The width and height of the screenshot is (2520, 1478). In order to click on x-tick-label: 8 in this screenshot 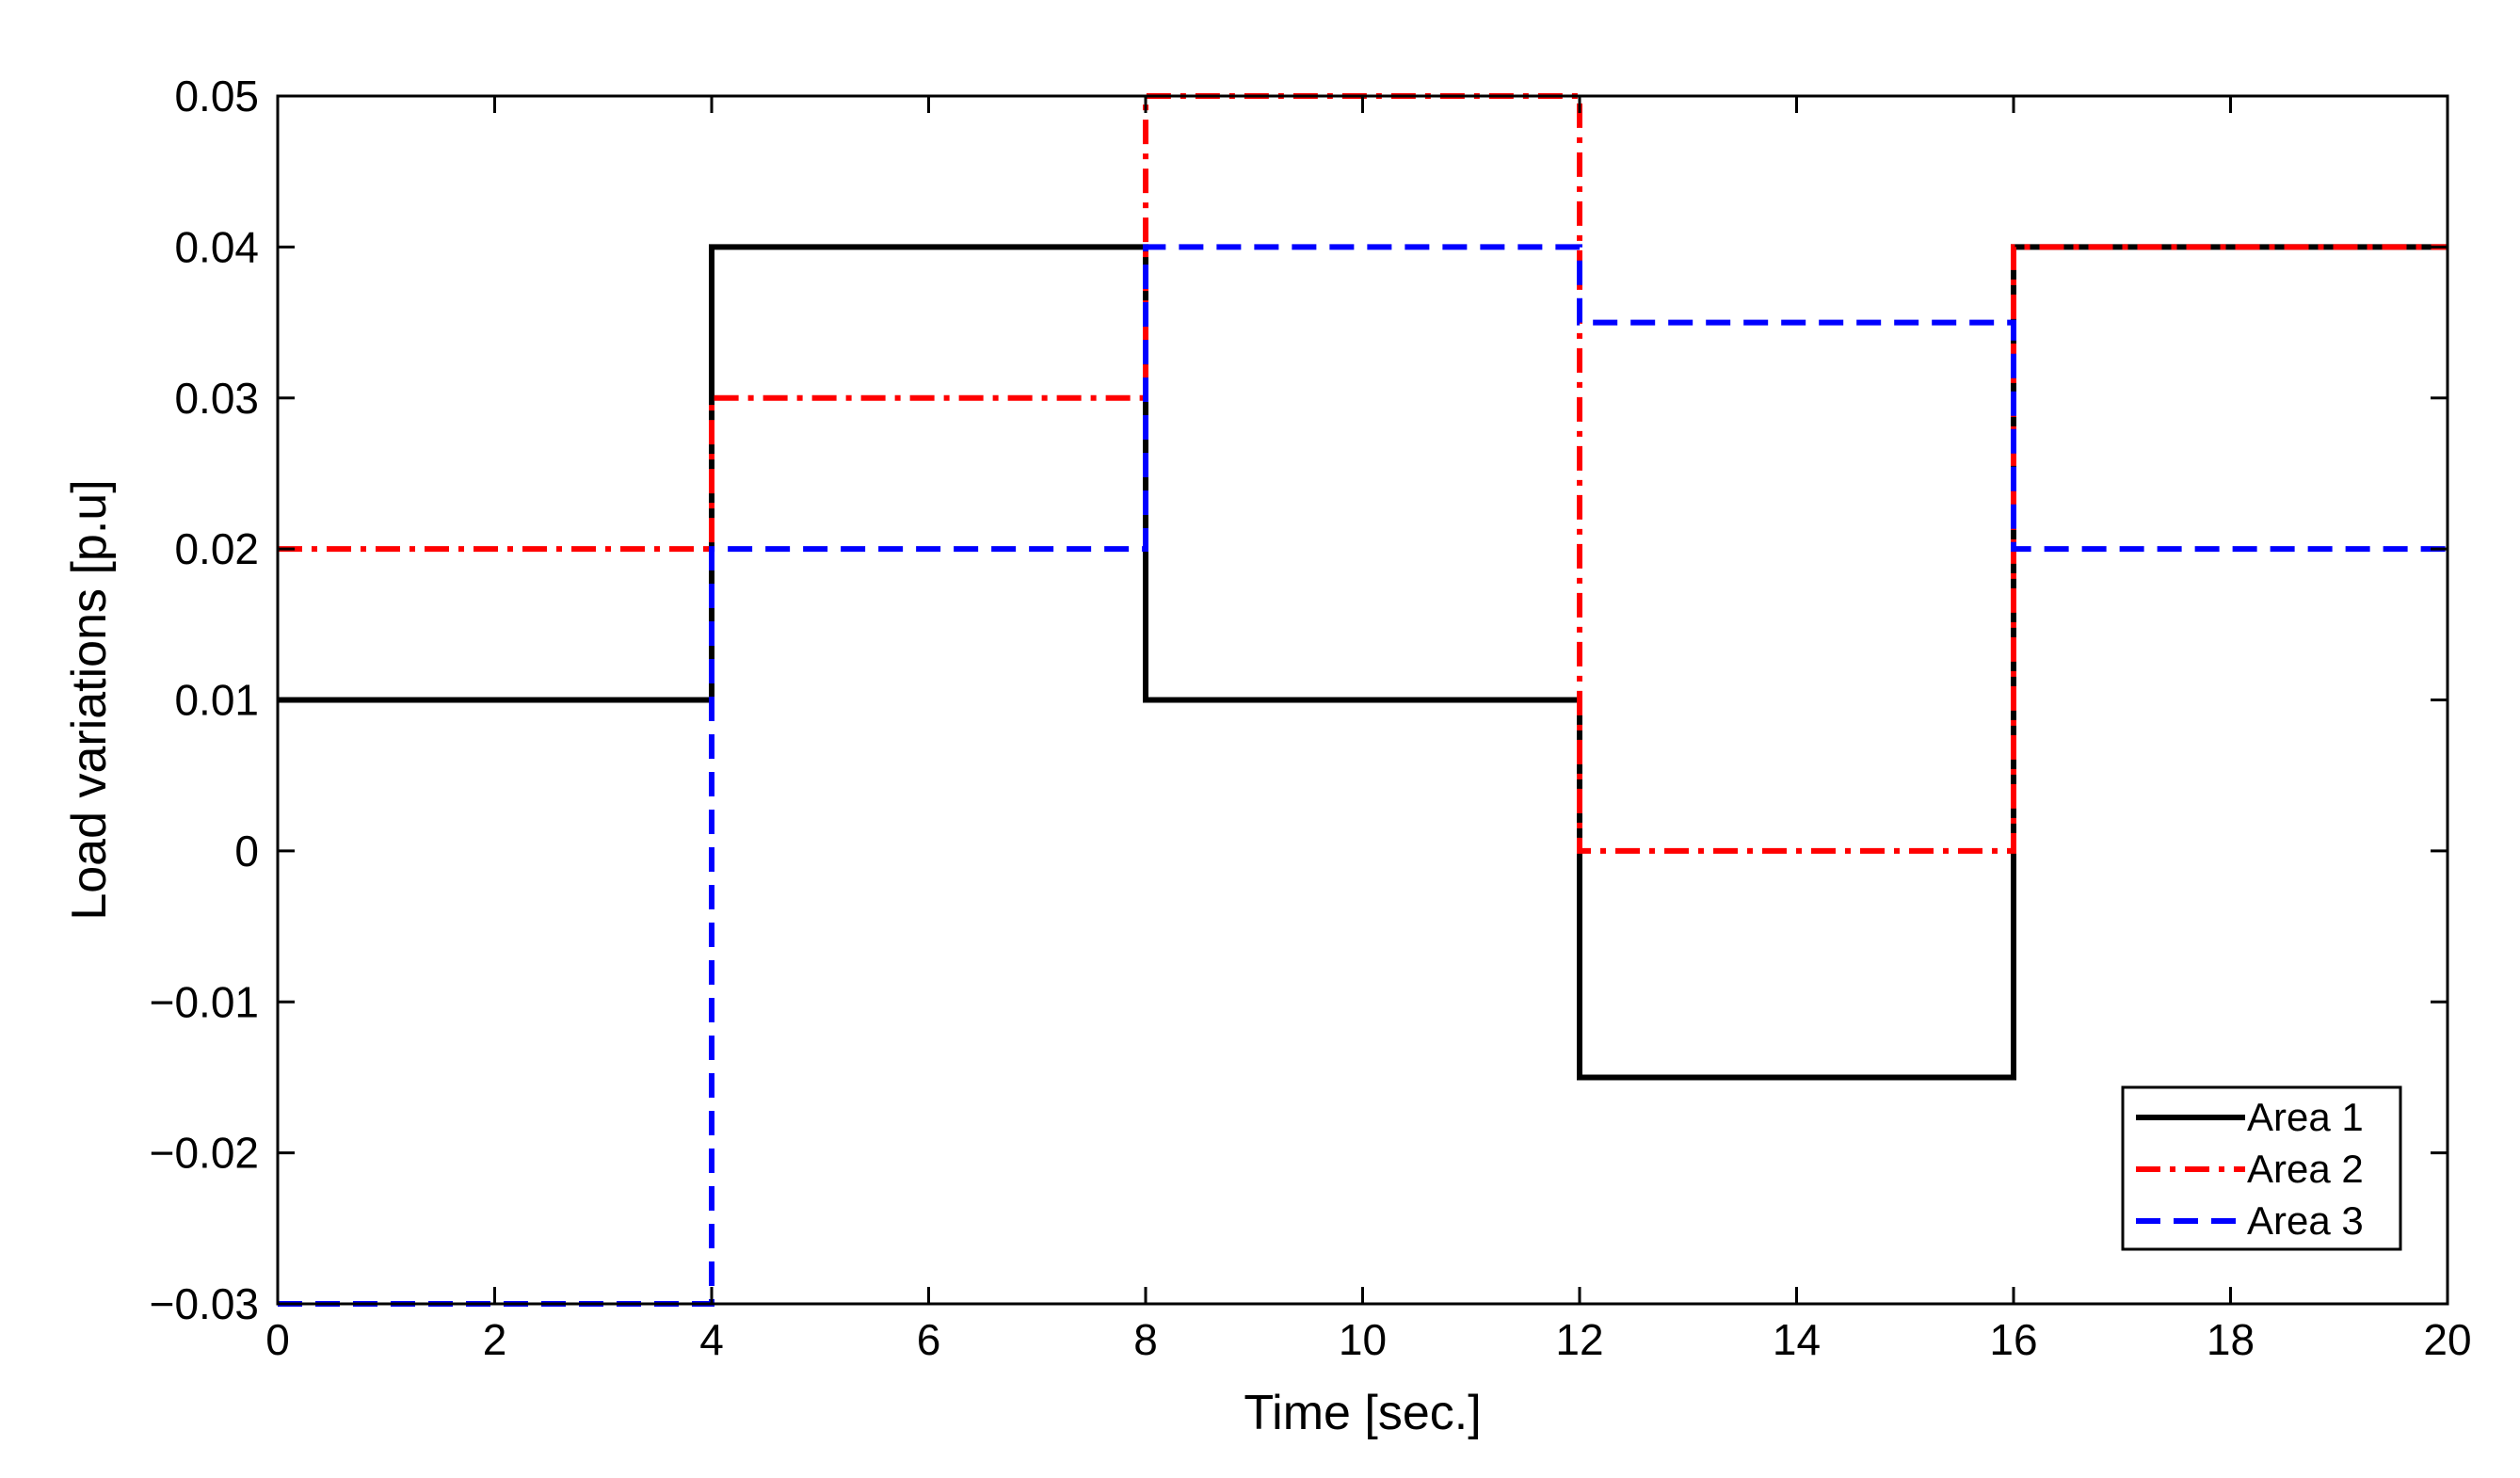, I will do `click(1145, 1339)`.